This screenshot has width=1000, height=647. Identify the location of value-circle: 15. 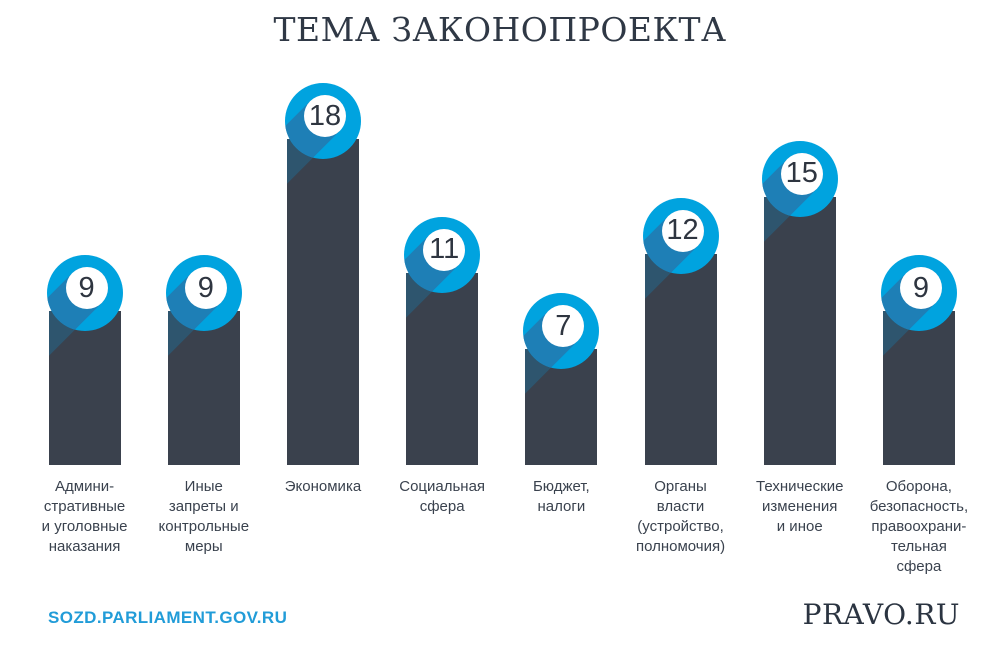
(801, 173).